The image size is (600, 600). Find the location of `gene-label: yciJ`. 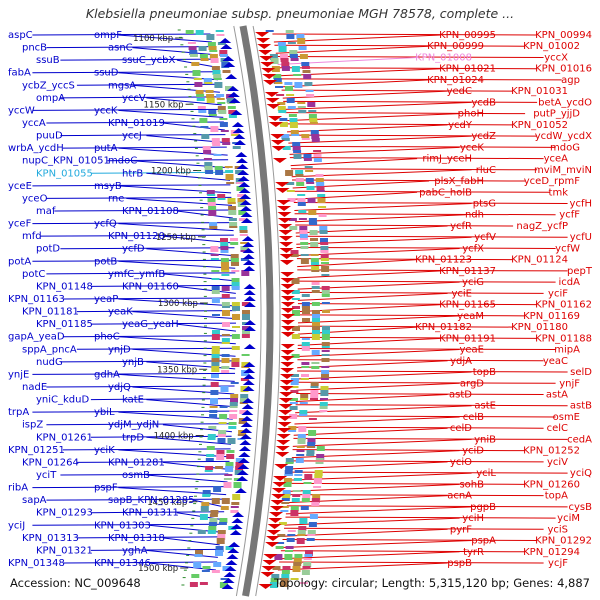

gene-label: yciJ is located at coordinates (16, 525).